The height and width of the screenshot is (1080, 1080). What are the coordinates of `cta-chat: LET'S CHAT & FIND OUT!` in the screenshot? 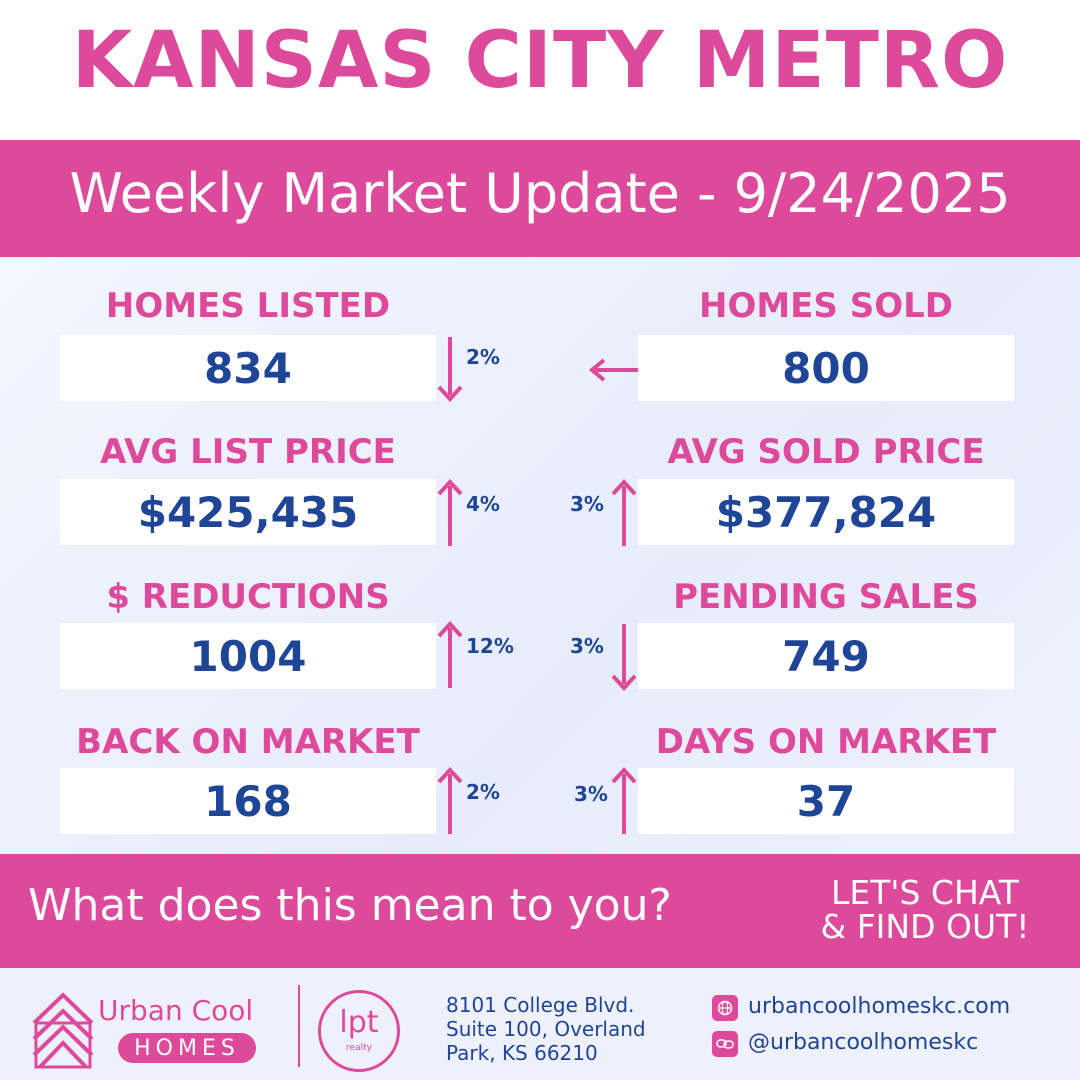 It's located at (925, 910).